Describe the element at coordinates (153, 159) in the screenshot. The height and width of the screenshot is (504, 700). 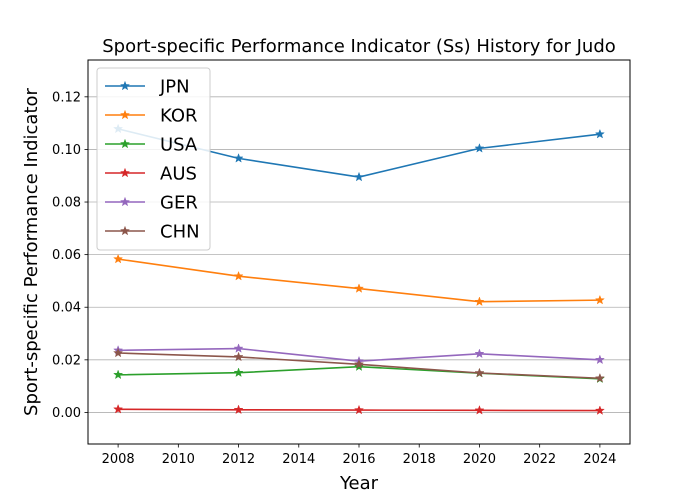
I see `legend: JPN KOR USA AUS GER CHN` at that location.